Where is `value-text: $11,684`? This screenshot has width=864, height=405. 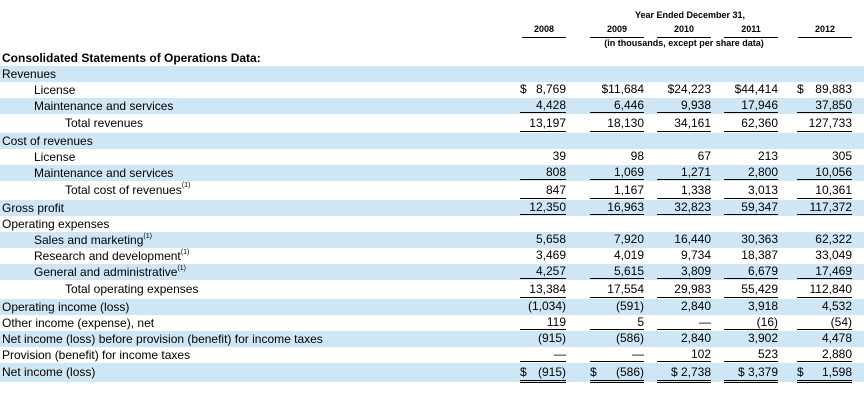
value-text: $11,684 is located at coordinates (623, 89).